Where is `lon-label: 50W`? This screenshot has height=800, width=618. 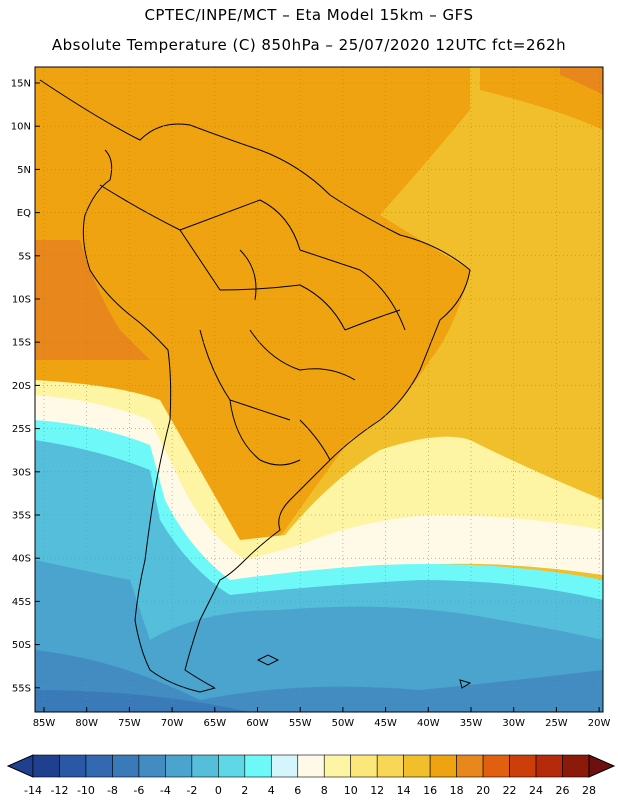
lon-label: 50W is located at coordinates (343, 723).